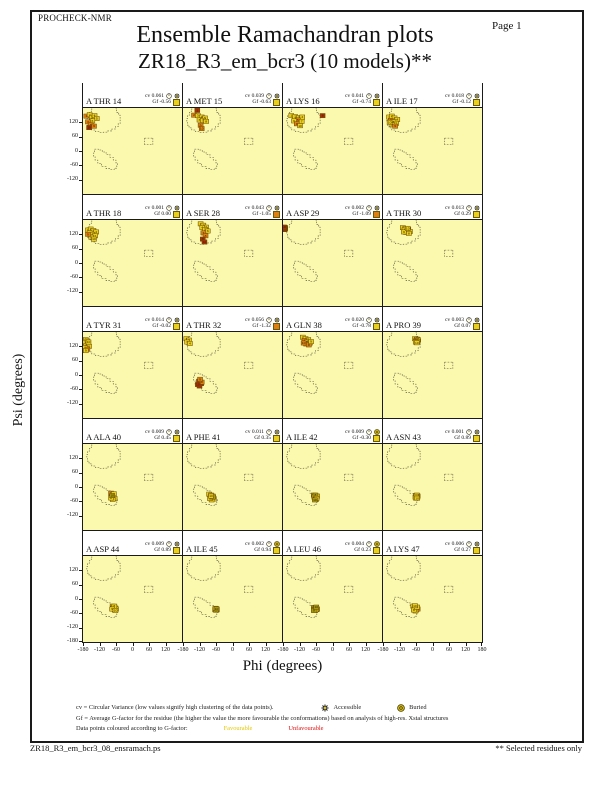 The image size is (612, 792). Describe the element at coordinates (267, 550) in the screenshot. I see `gf-value: Gf 0.94` at that location.